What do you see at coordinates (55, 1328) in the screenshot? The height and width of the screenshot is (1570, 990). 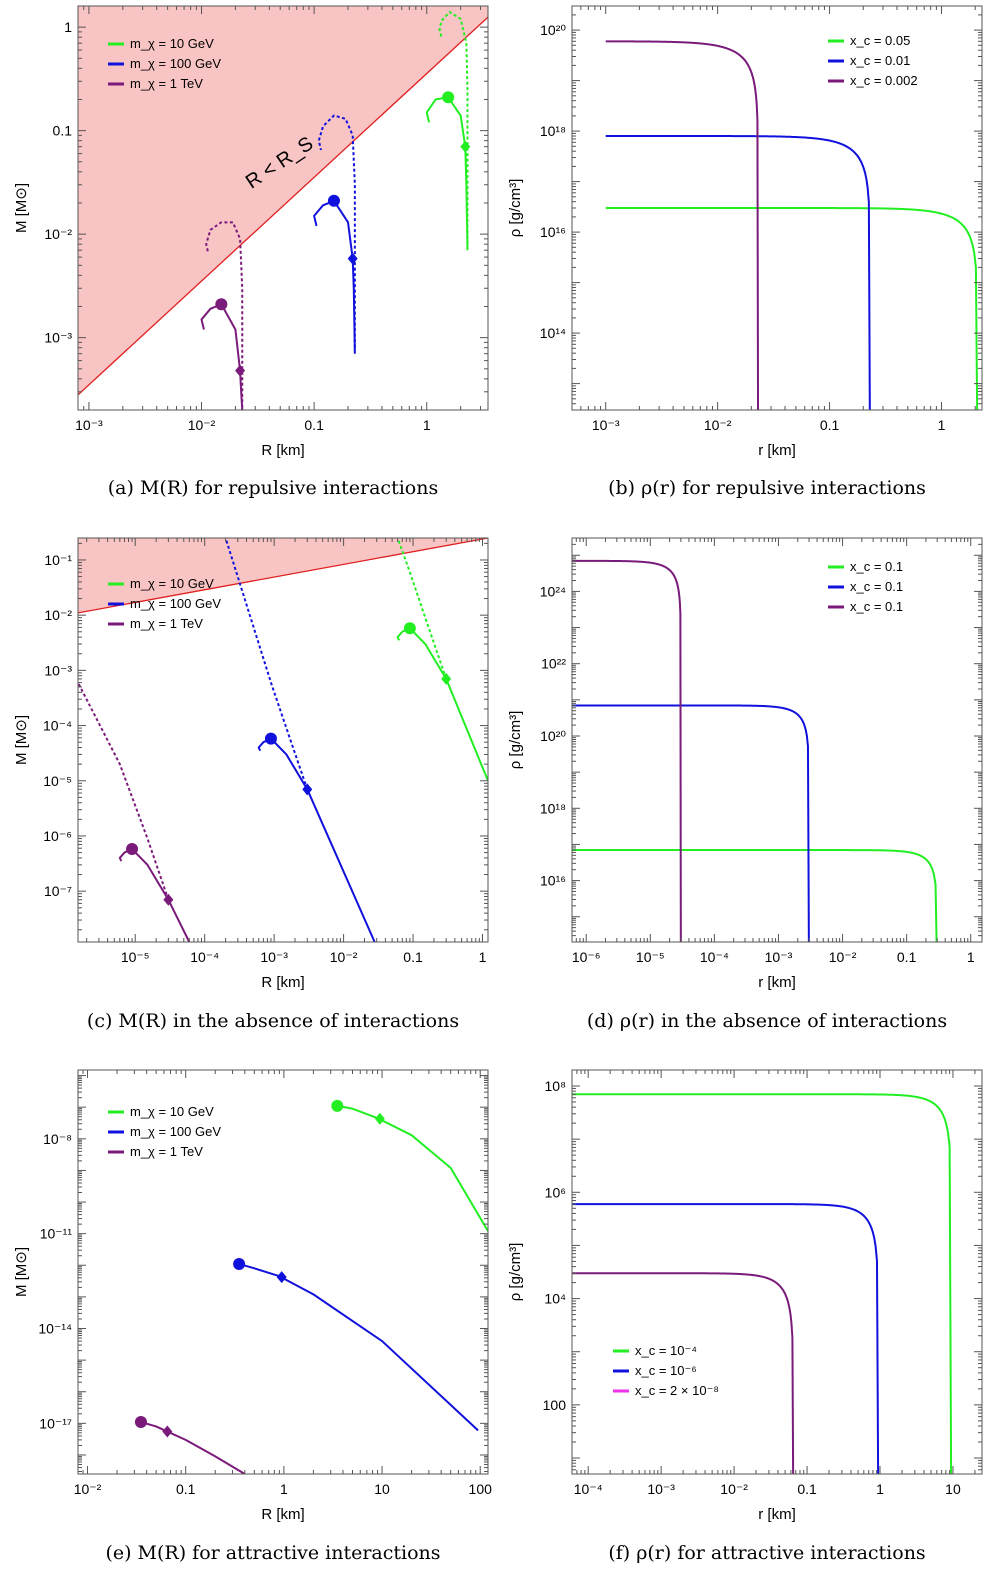 I see `y-tick-label: 10⁻¹⁴` at bounding box center [55, 1328].